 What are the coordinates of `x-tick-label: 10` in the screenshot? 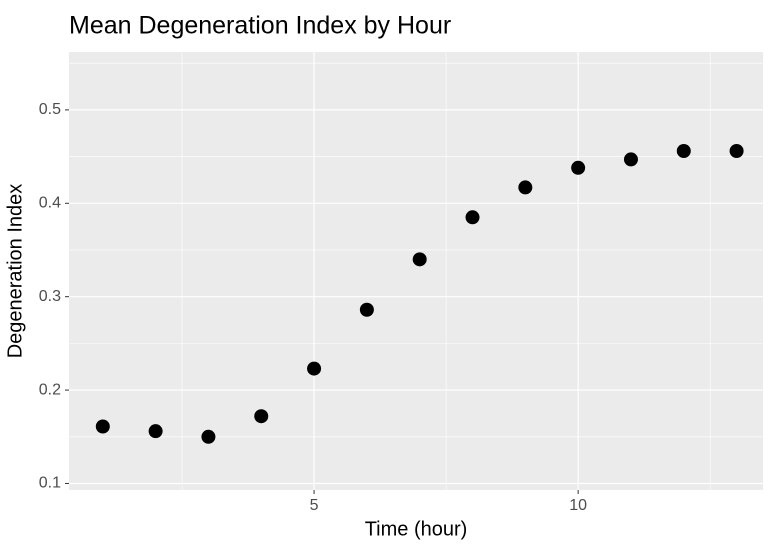 It's located at (578, 505).